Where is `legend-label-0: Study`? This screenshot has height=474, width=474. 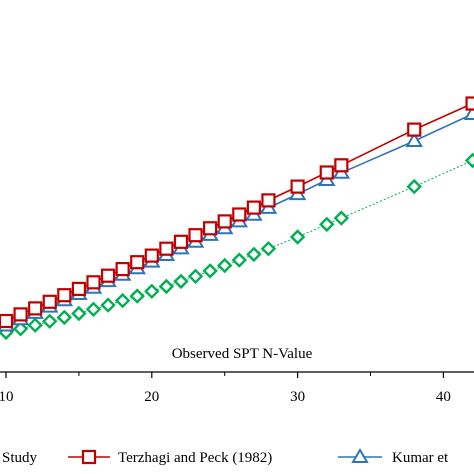 legend-label-0: Study is located at coordinates (20, 458).